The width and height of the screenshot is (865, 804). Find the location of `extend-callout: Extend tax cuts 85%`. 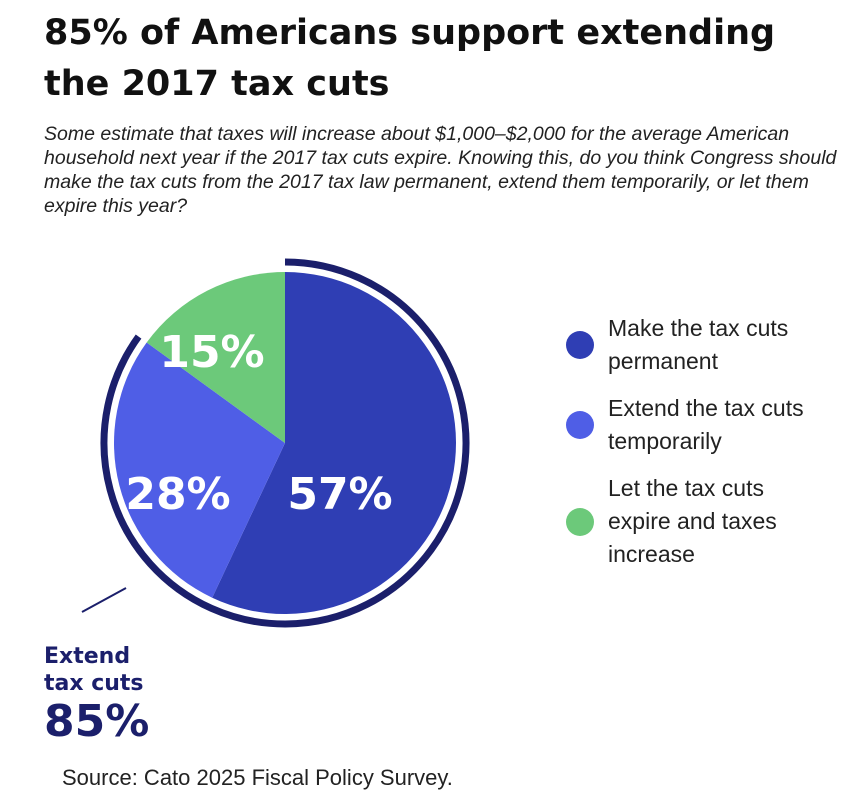

extend-callout: Extend tax cuts 85% is located at coordinates (104, 695).